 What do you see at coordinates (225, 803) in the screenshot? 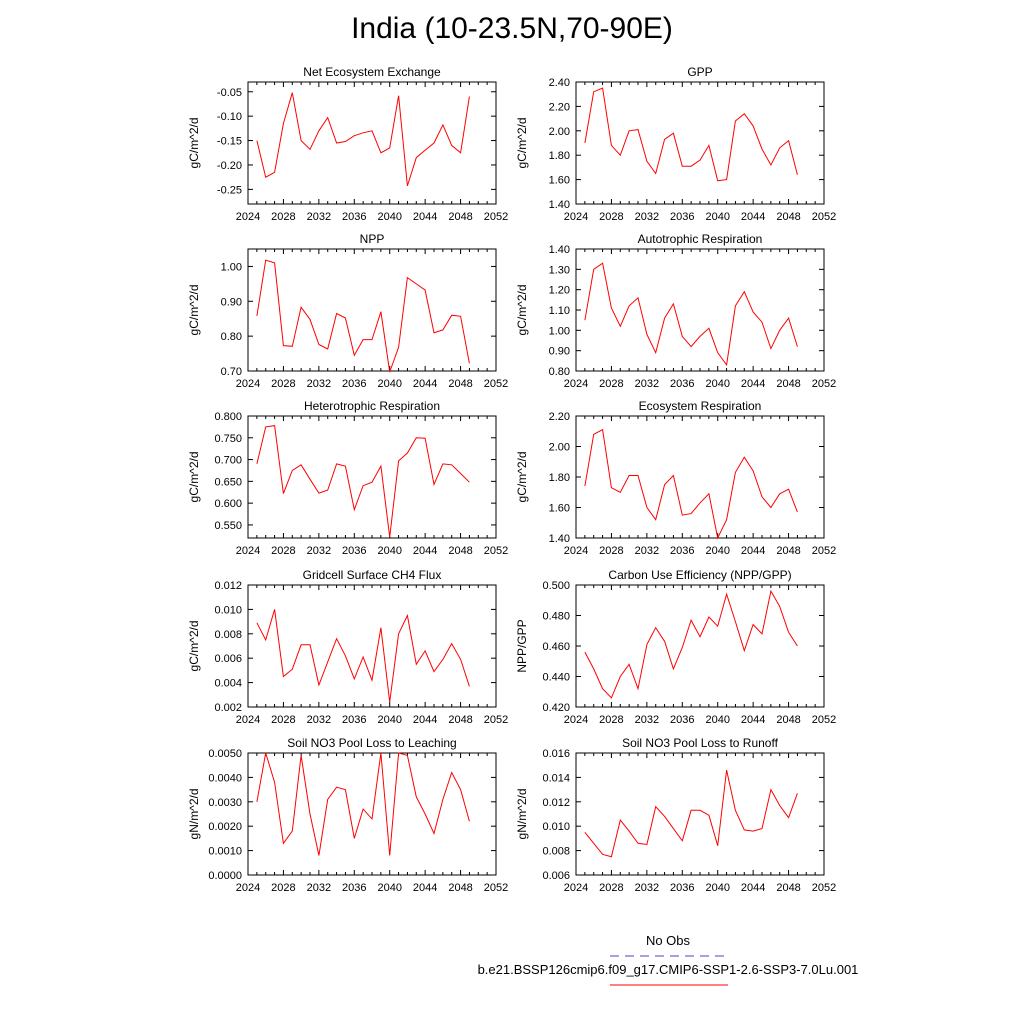
I see `y-tick-label: 0.0030` at bounding box center [225, 803].